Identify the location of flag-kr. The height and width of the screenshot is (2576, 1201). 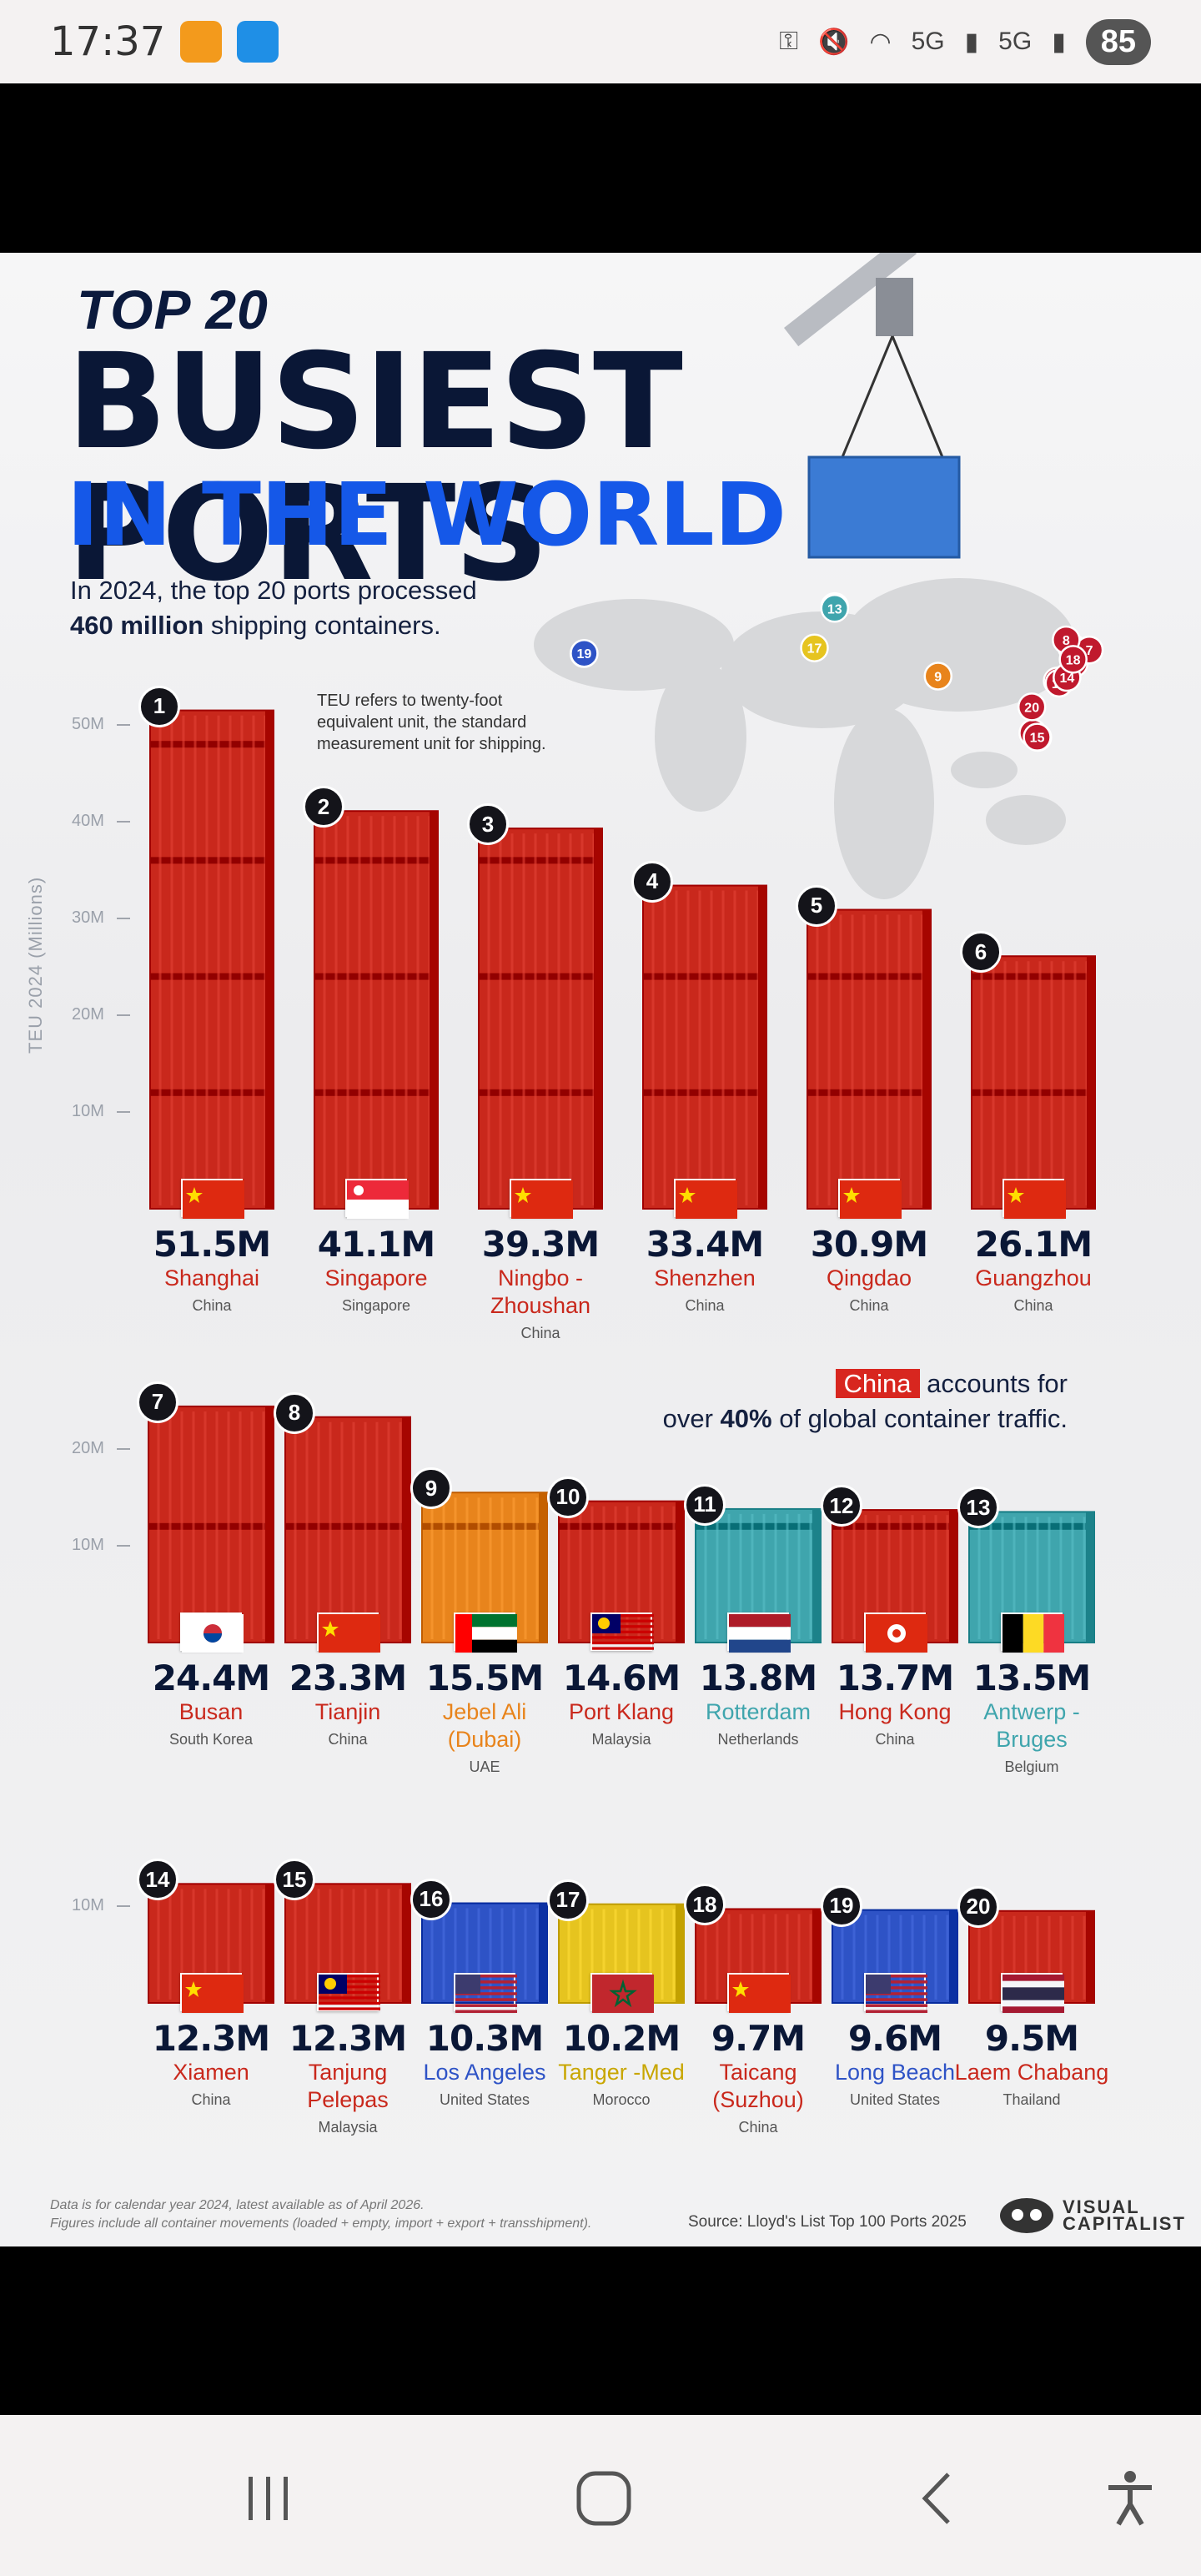
(212, 1633).